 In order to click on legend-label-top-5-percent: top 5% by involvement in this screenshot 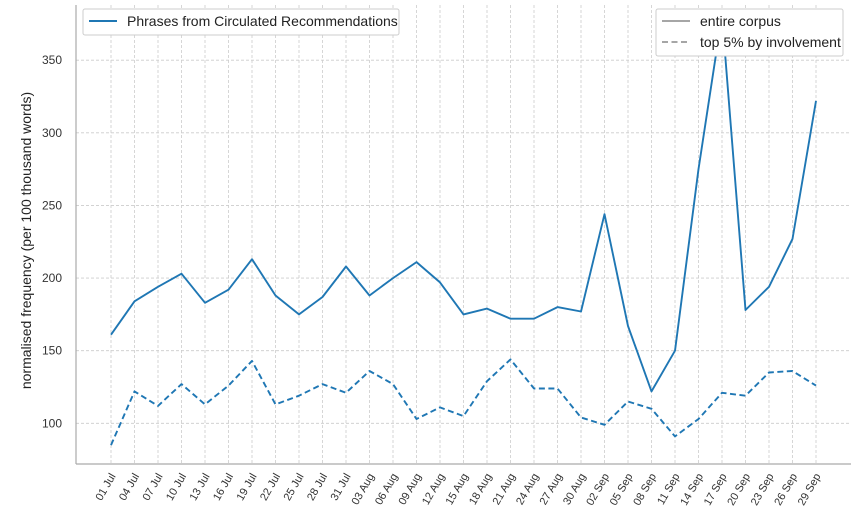, I will do `click(770, 42)`.